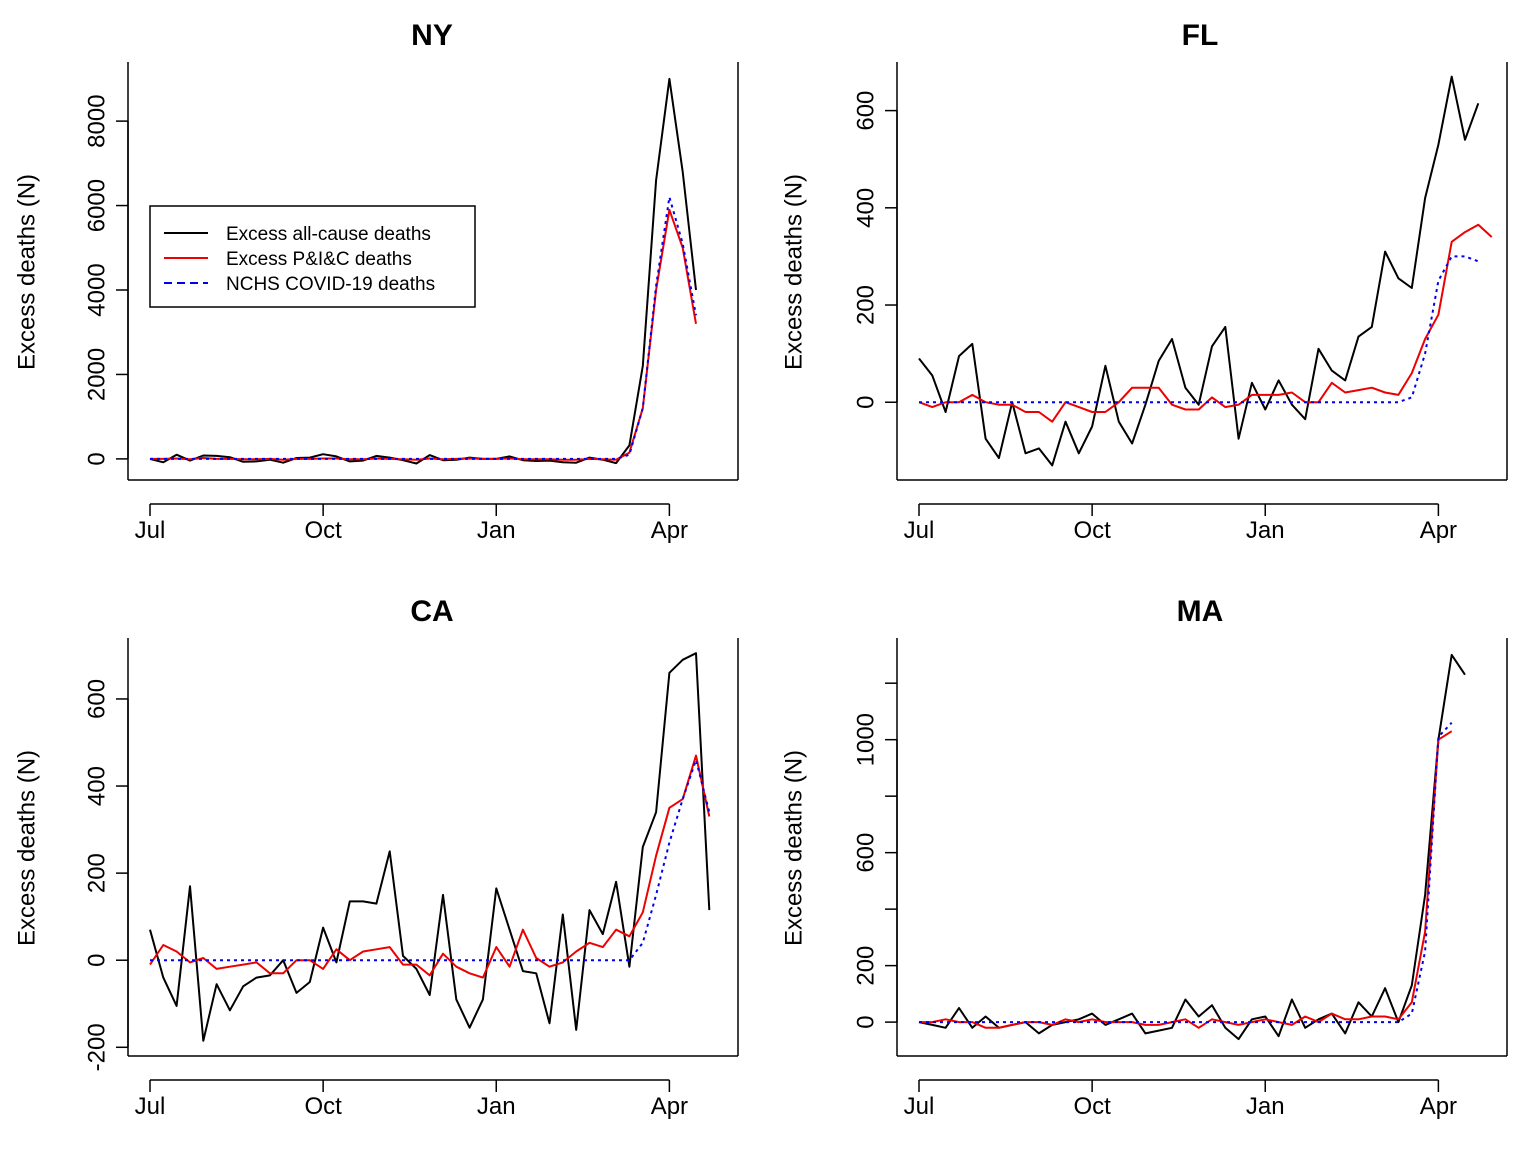  Describe the element at coordinates (96, 120) in the screenshot. I see `y-tick-label: 8000` at that location.